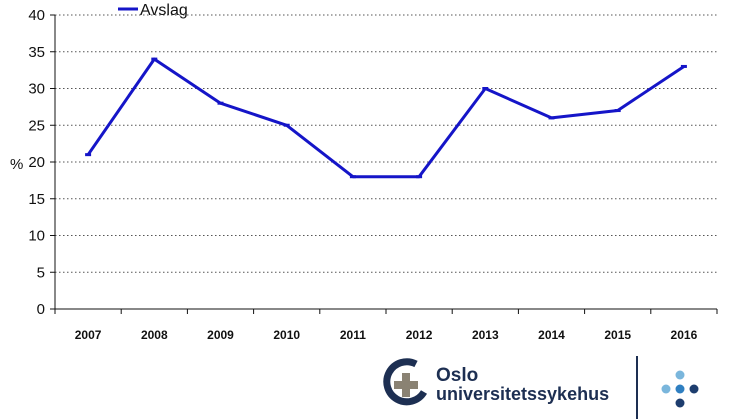  I want to click on logo-cross-icon, so click(406, 385).